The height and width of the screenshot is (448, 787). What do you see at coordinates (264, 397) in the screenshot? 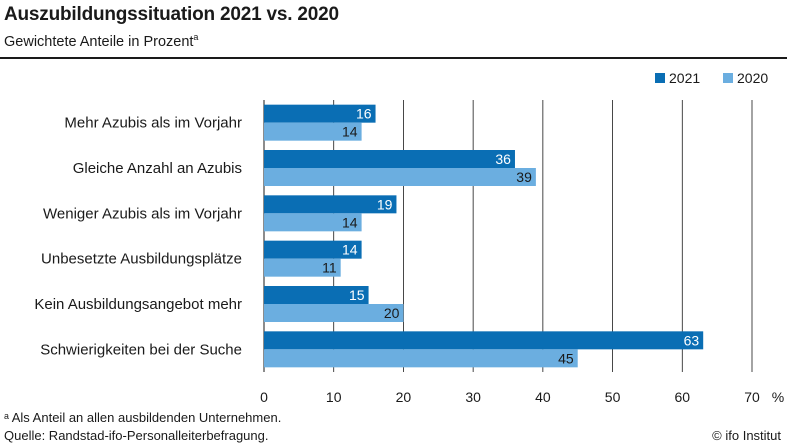
I see `x-tick-label: 0` at bounding box center [264, 397].